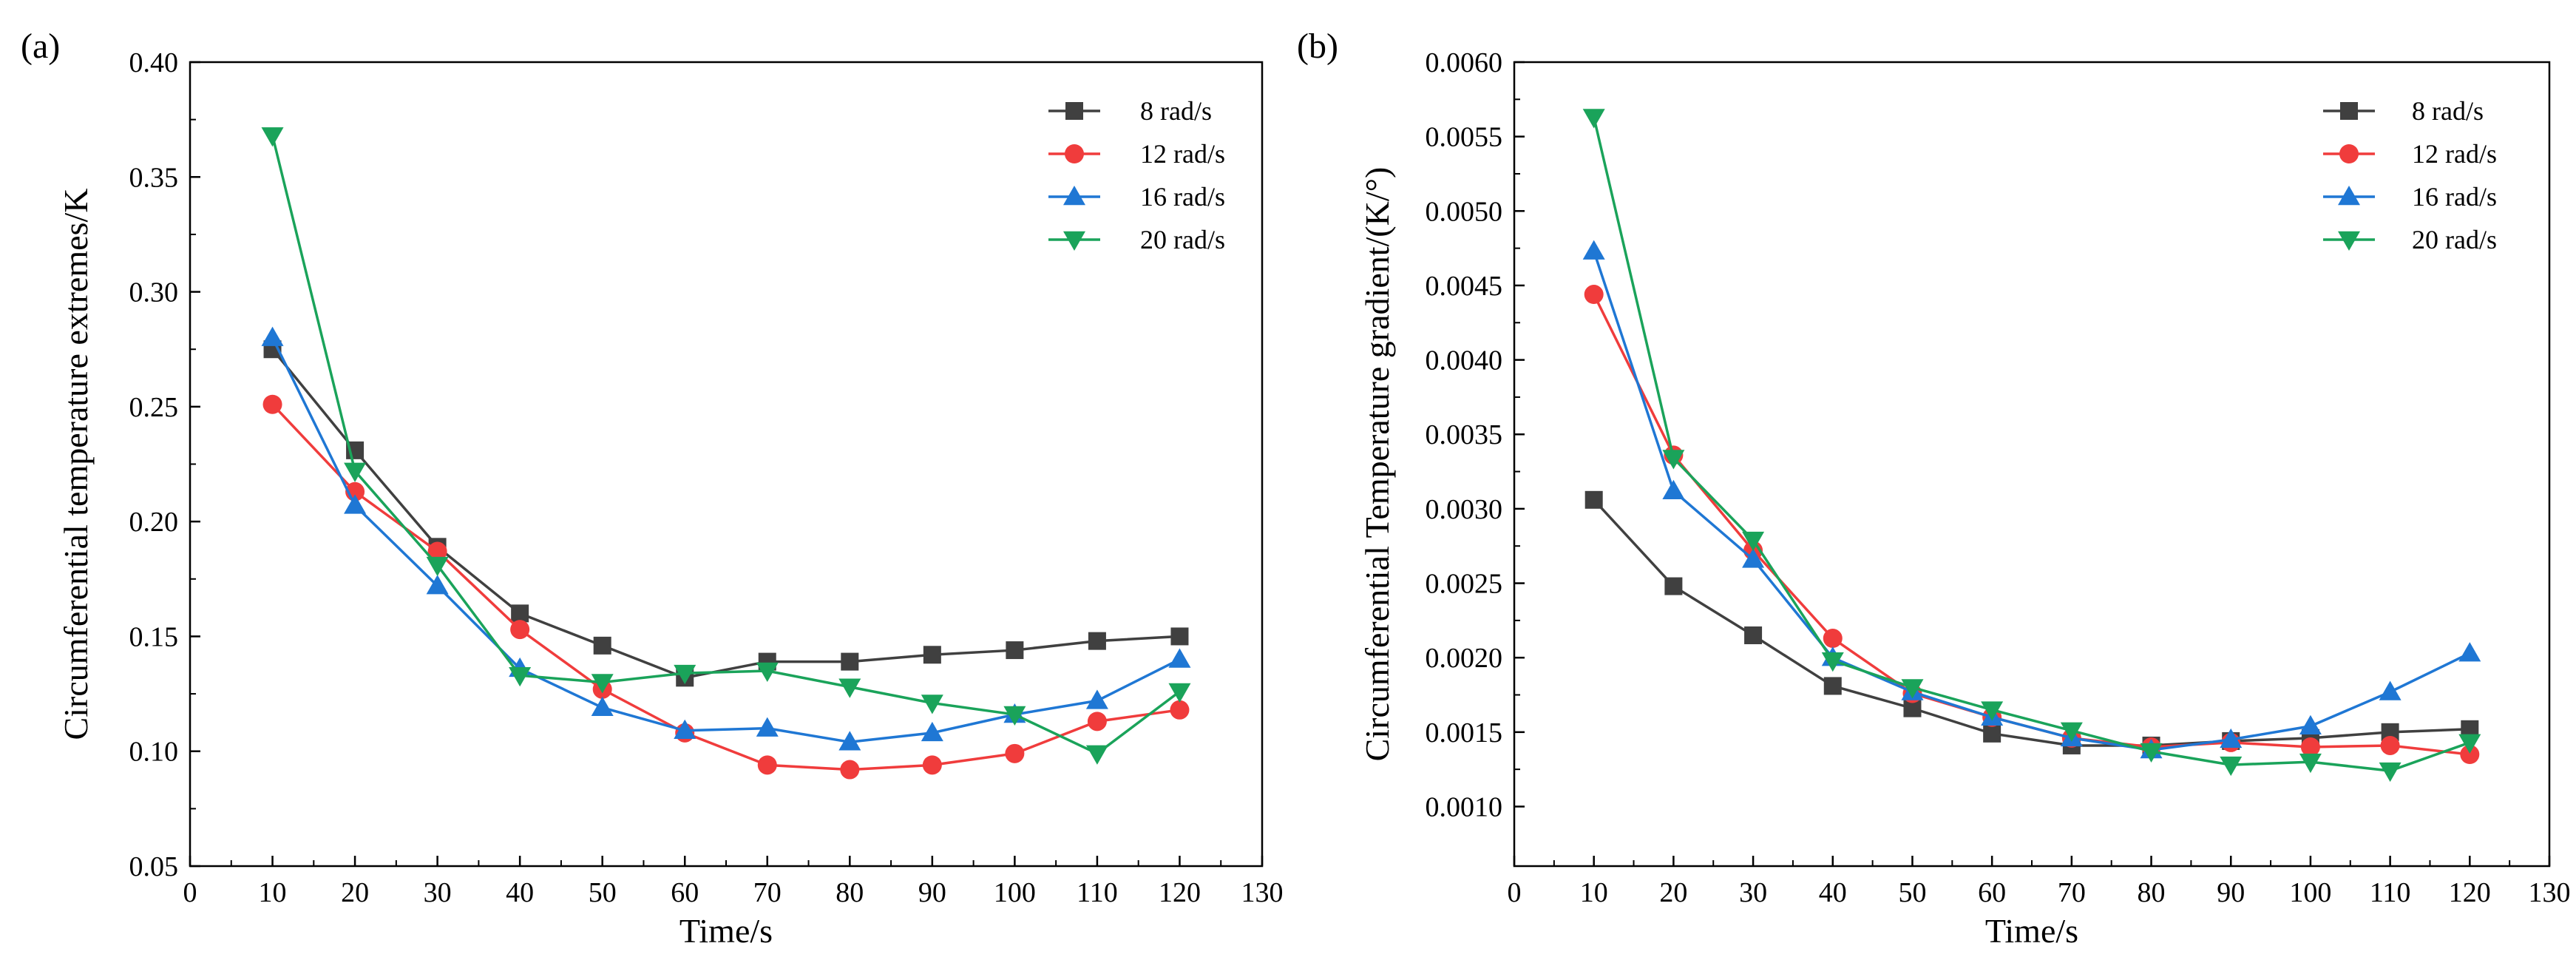 This screenshot has width=2576, height=963. Describe the element at coordinates (1182, 239) in the screenshot. I see `legend-label: 20 rad/s` at that location.